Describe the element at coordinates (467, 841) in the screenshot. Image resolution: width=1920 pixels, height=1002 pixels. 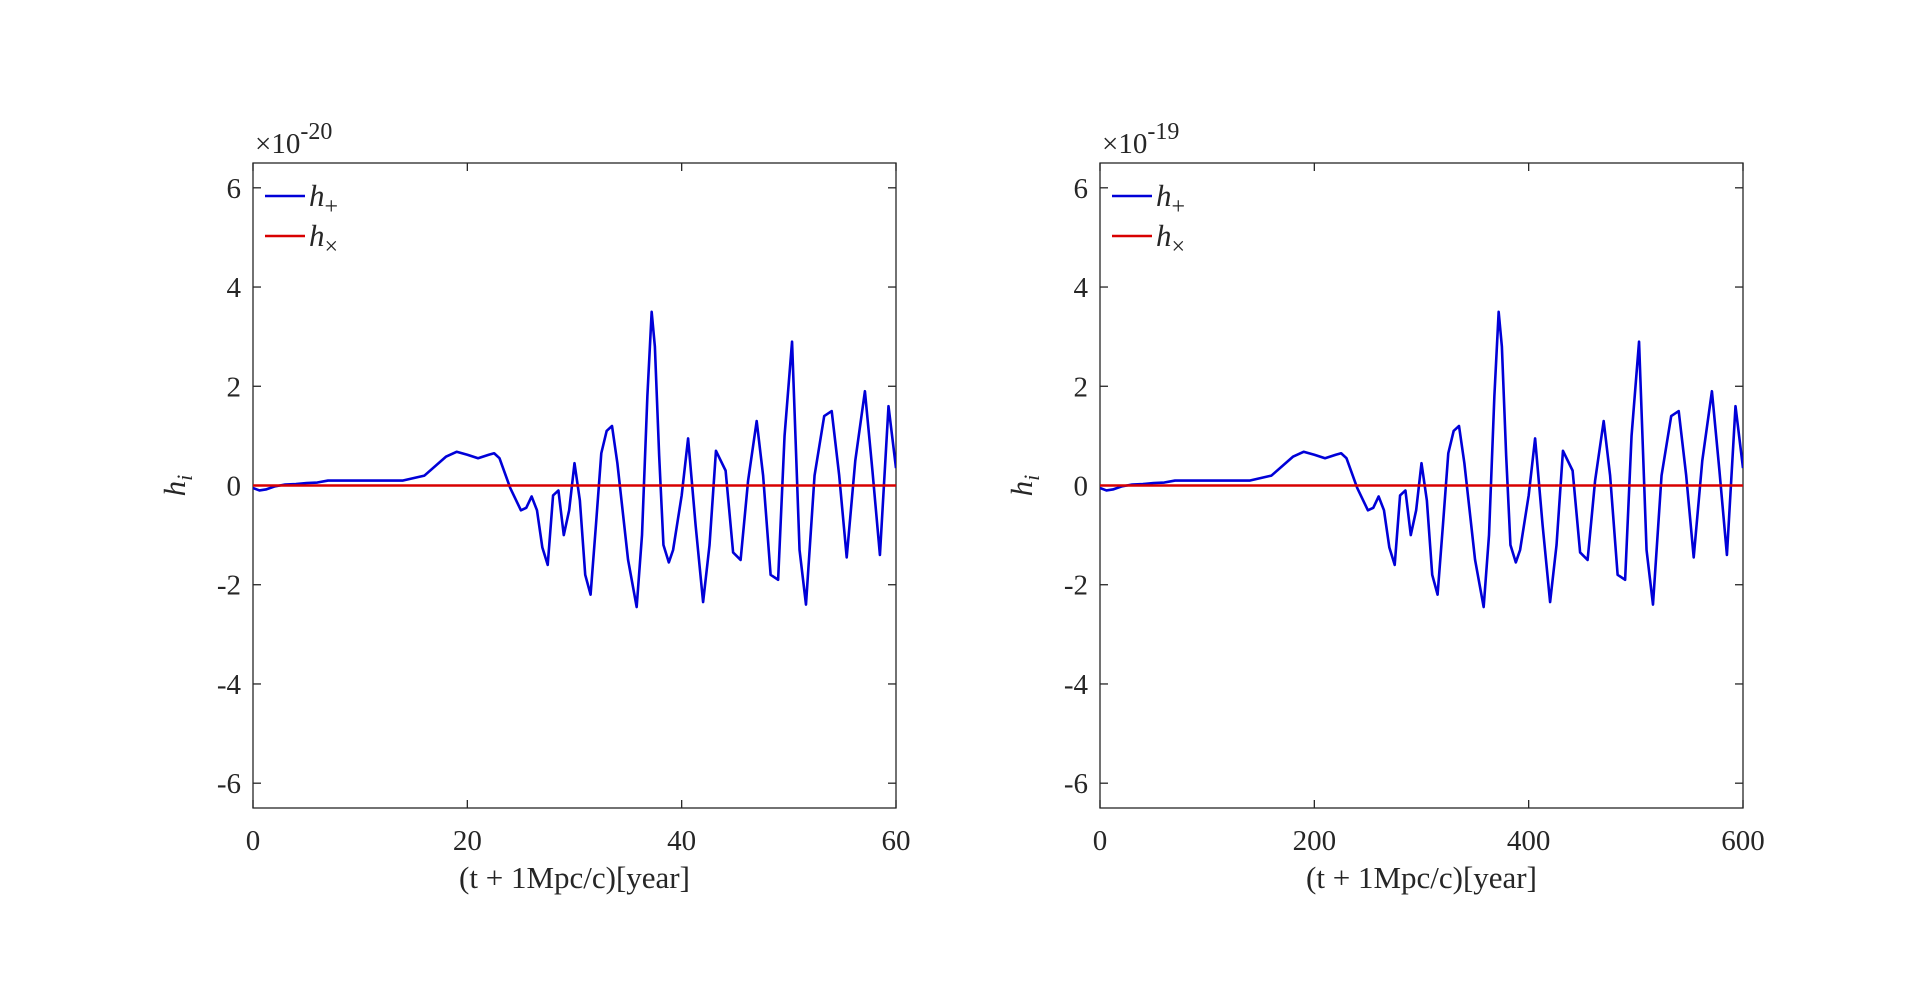
I see `x-tick-label: 20` at that location.